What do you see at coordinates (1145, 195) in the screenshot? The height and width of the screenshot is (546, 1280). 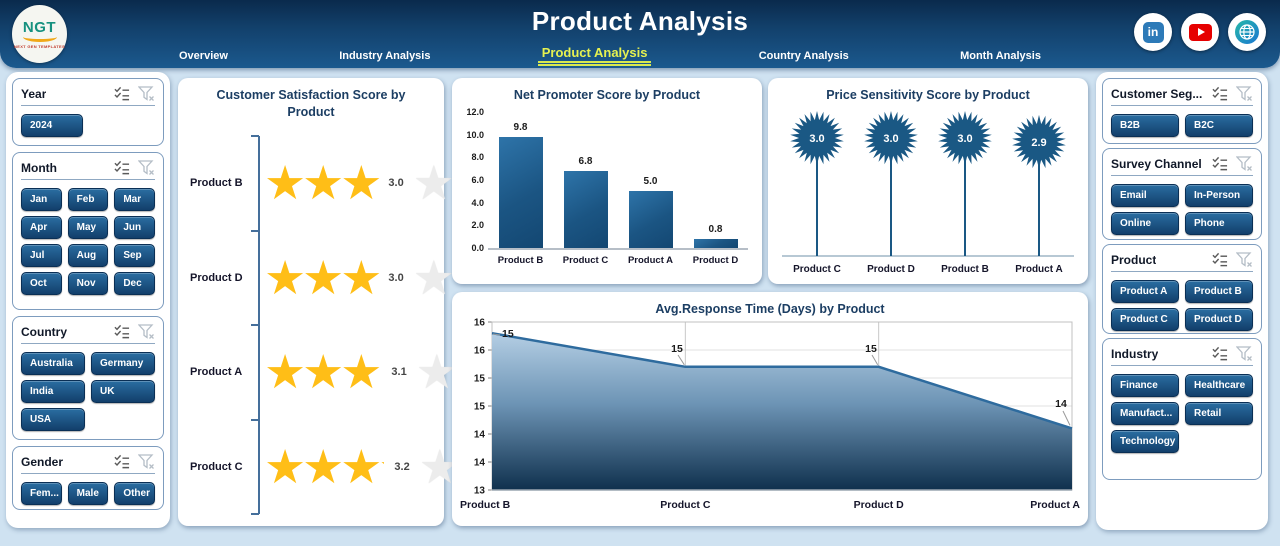 I see `slicer-option-email: Email` at bounding box center [1145, 195].